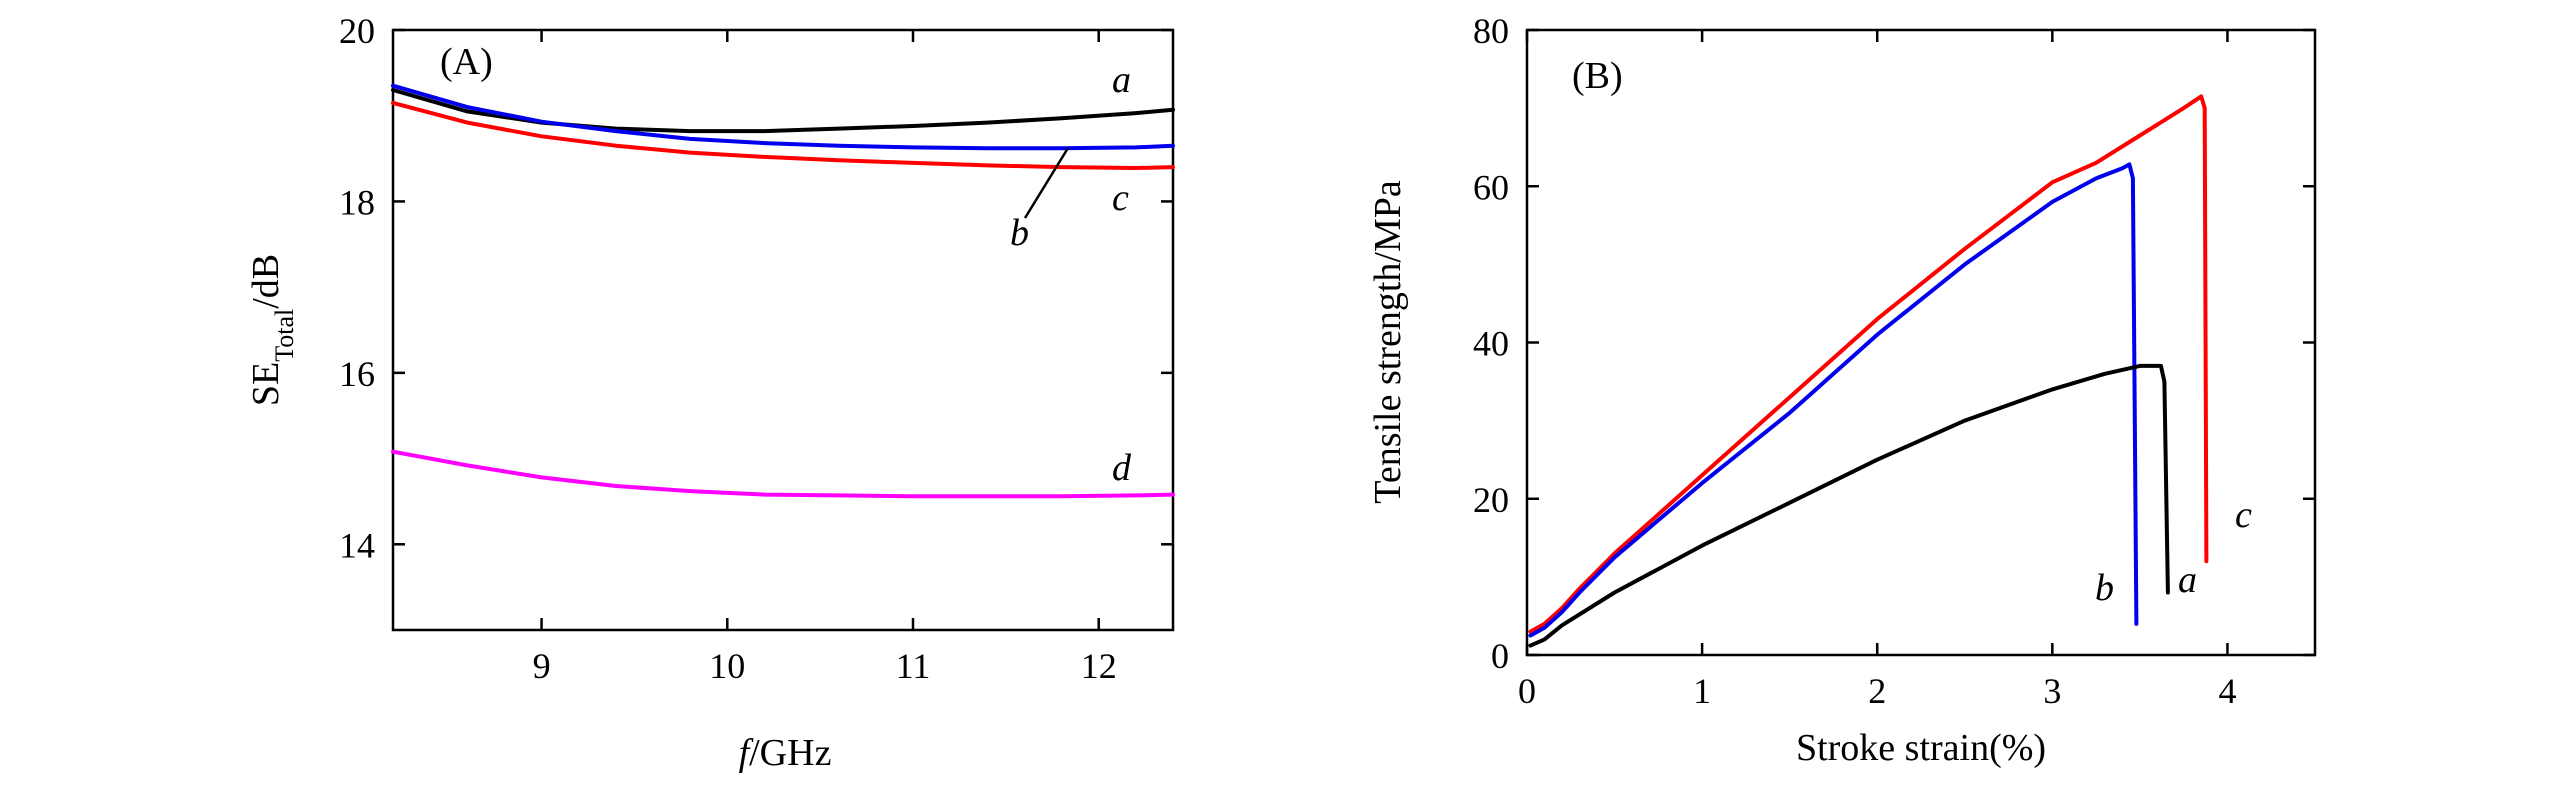 The width and height of the screenshot is (2567, 787). I want to click on panel-a-y-axis-label: SETotal/dB, so click(272, 330).